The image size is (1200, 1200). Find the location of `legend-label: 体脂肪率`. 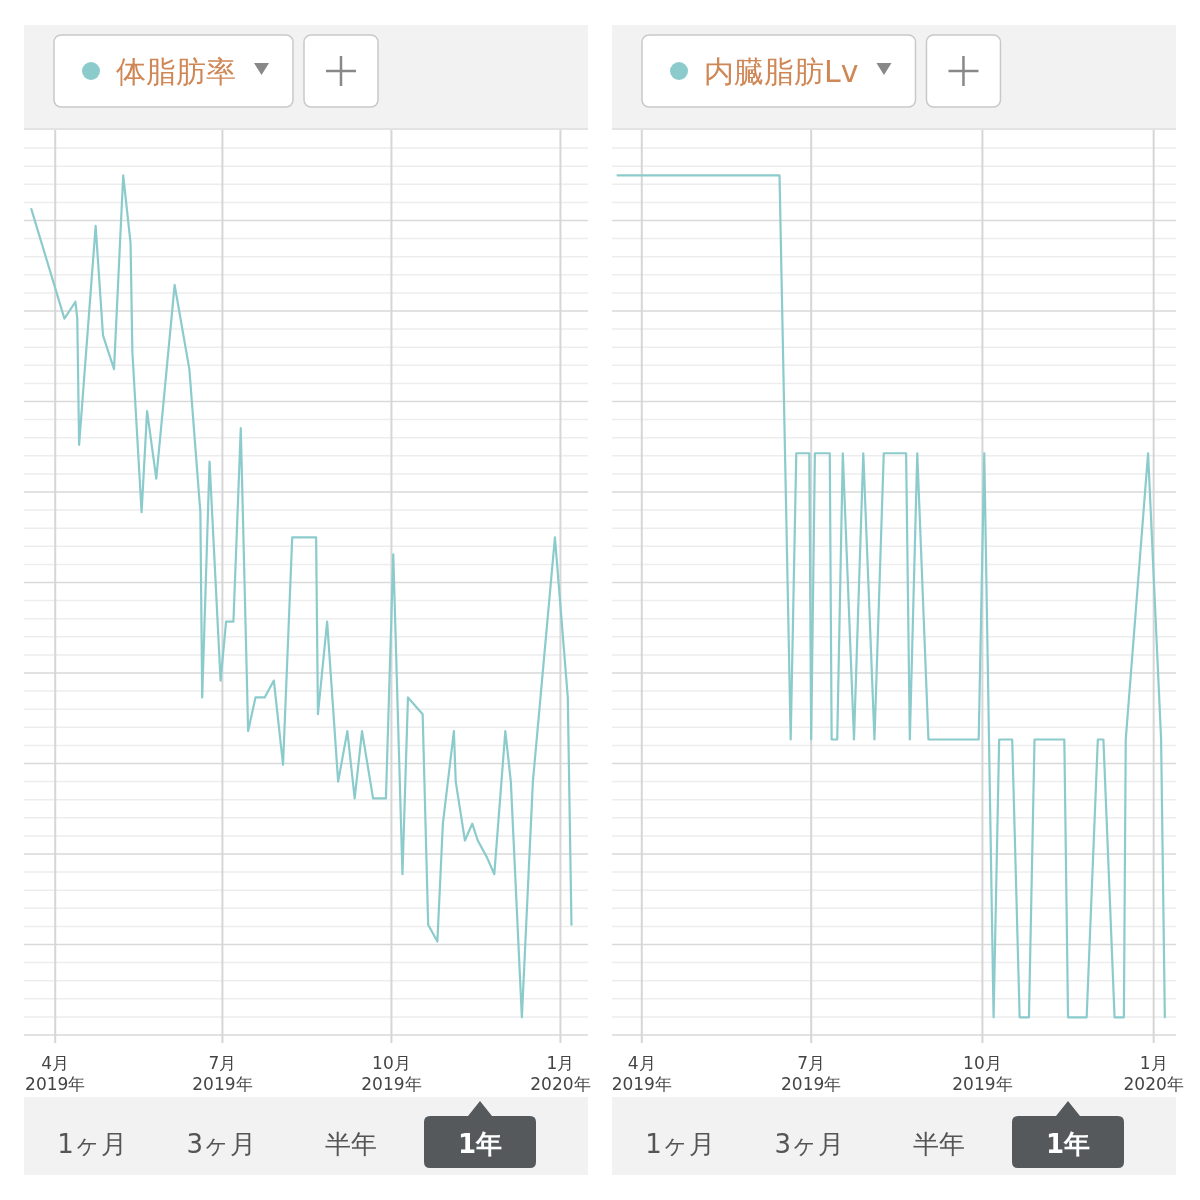

legend-label: 体脂肪率 is located at coordinates (176, 71).